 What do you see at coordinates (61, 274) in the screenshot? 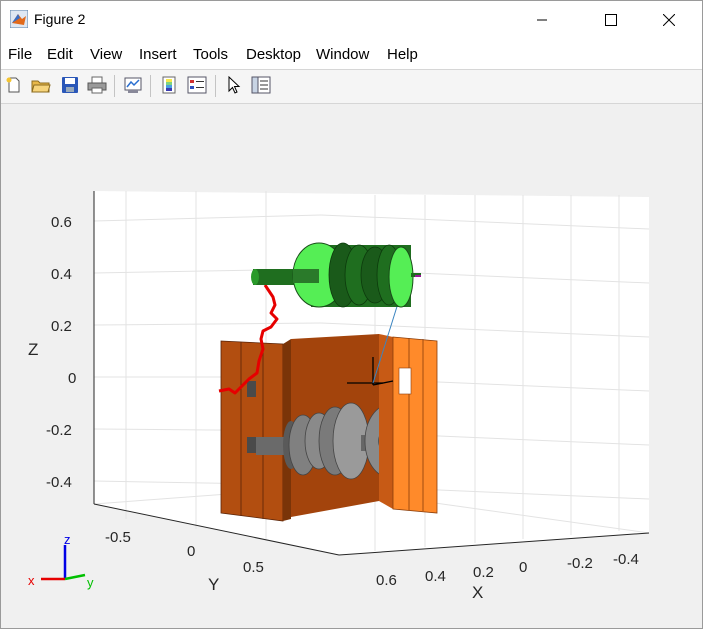
I see `z-tick: 0.4` at bounding box center [61, 274].